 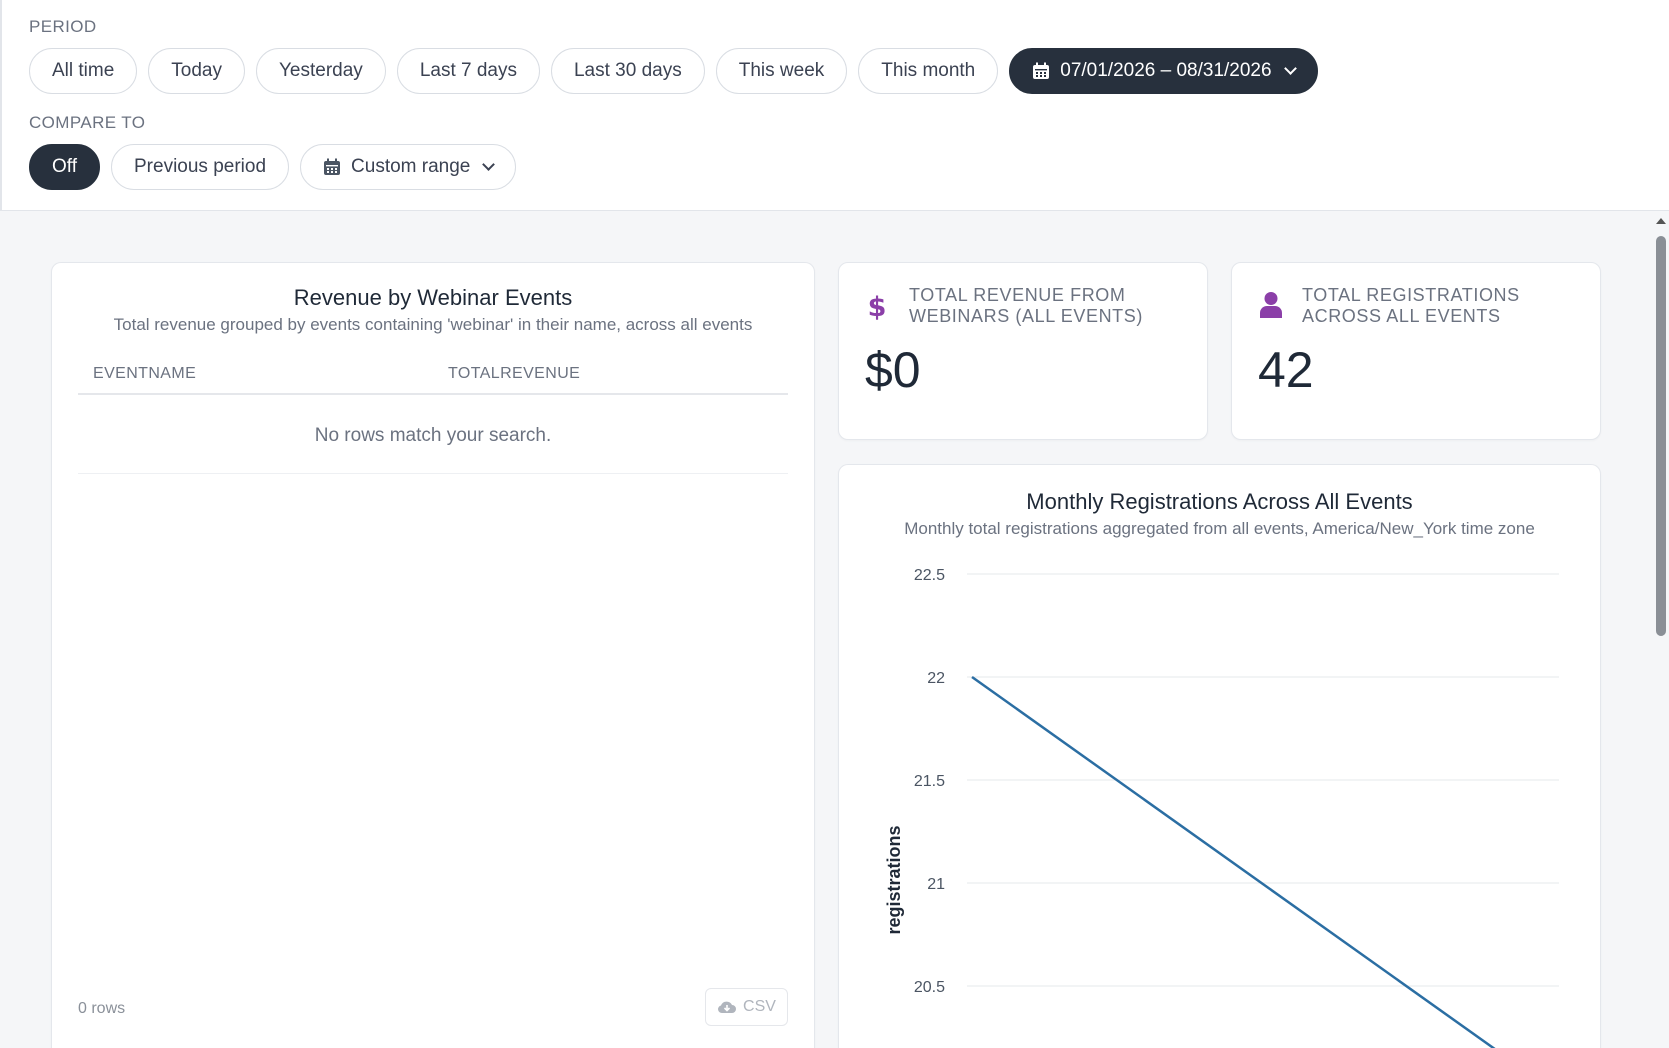 What do you see at coordinates (929, 987) in the screenshot?
I see `y-tick-label: 20.5` at bounding box center [929, 987].